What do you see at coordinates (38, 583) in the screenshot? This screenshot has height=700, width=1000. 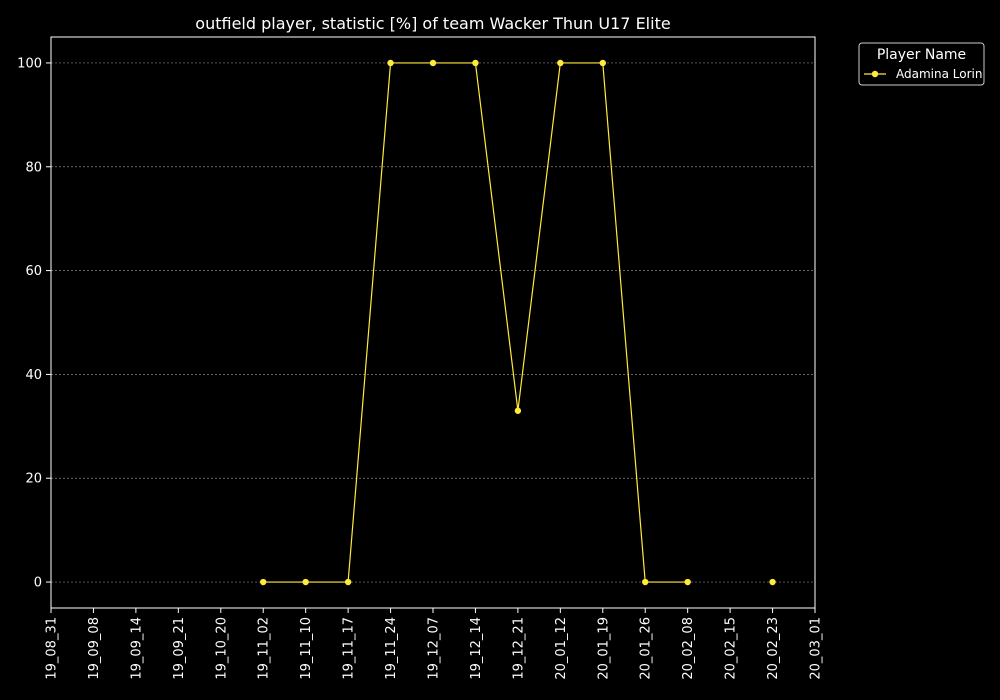 I see `y-tick-label: 0` at bounding box center [38, 583].